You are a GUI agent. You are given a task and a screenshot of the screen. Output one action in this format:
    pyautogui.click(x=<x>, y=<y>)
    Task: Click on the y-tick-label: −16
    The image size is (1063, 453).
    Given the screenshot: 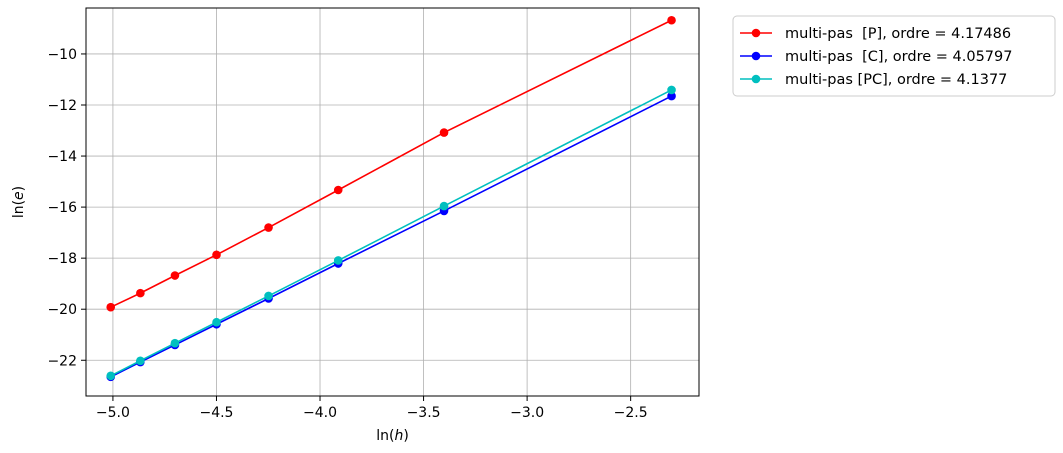 What is the action you would take?
    pyautogui.click(x=62, y=208)
    